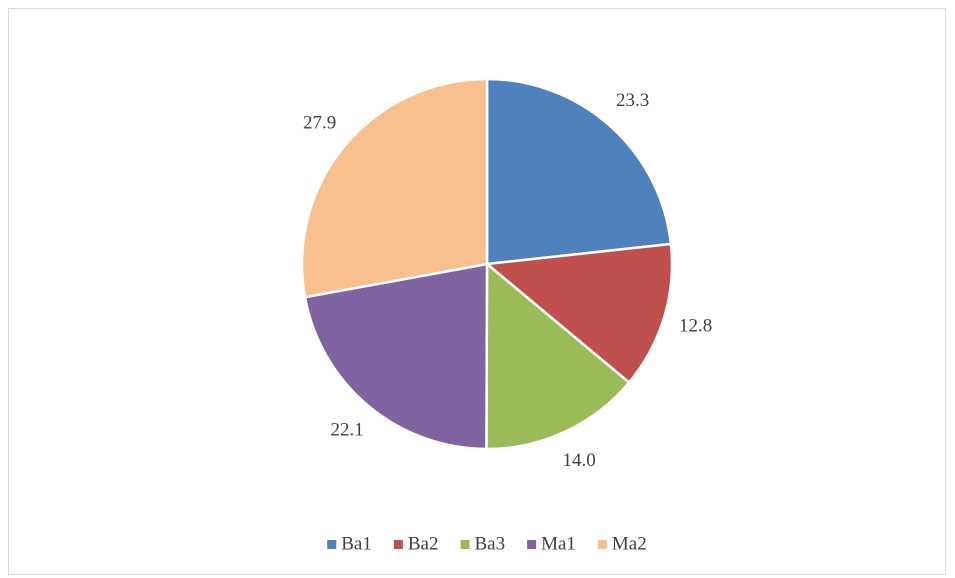 This screenshot has height=578, width=955. Describe the element at coordinates (629, 543) in the screenshot. I see `legend-label: Ma2` at that location.